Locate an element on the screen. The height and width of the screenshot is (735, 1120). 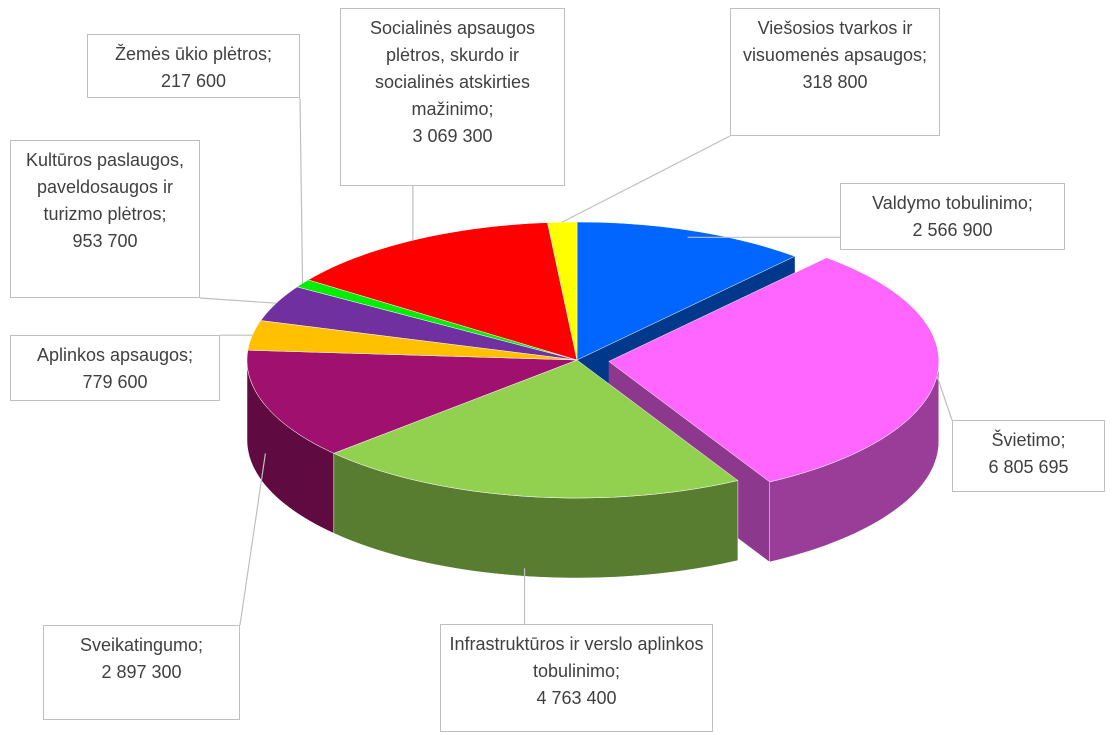
value-label: 953 700 is located at coordinates (105, 241).